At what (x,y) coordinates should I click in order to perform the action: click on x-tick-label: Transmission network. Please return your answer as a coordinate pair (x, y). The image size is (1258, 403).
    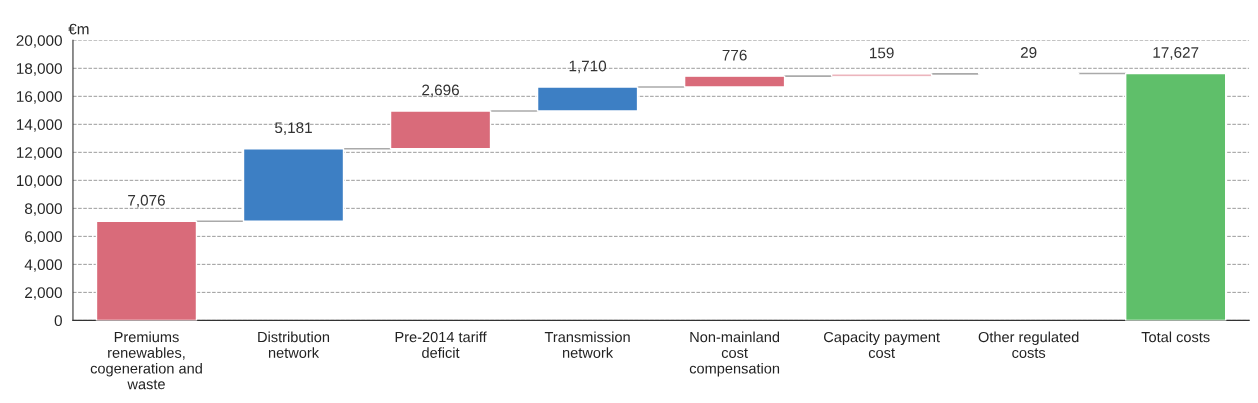
    Looking at the image, I should click on (587, 344).